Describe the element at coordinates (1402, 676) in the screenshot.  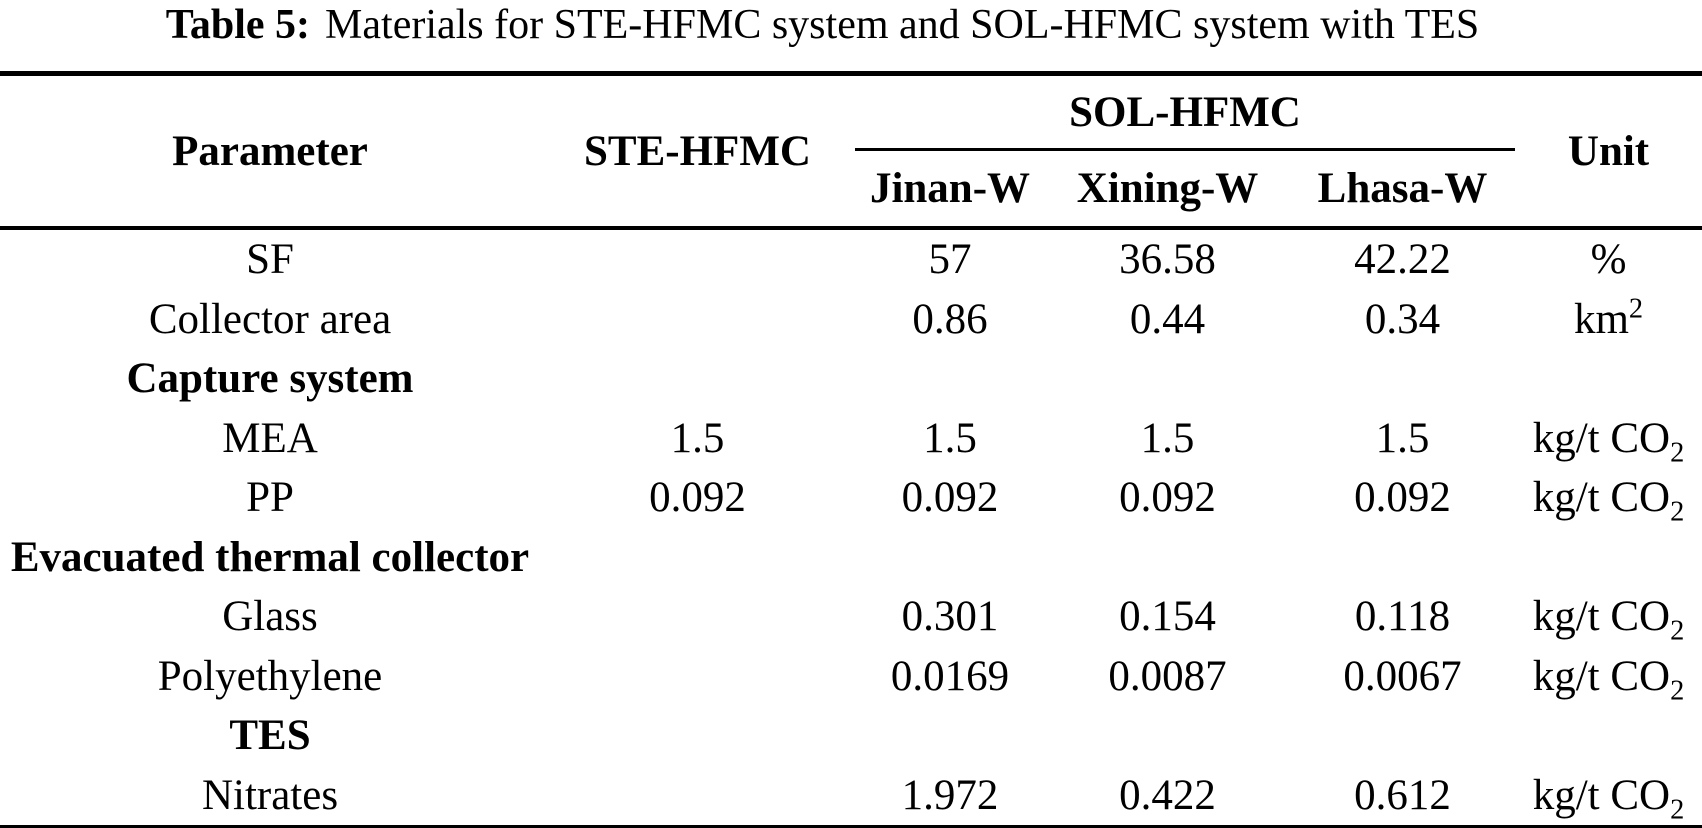
I see `cell-lhasa-w: 0.0067` at that location.